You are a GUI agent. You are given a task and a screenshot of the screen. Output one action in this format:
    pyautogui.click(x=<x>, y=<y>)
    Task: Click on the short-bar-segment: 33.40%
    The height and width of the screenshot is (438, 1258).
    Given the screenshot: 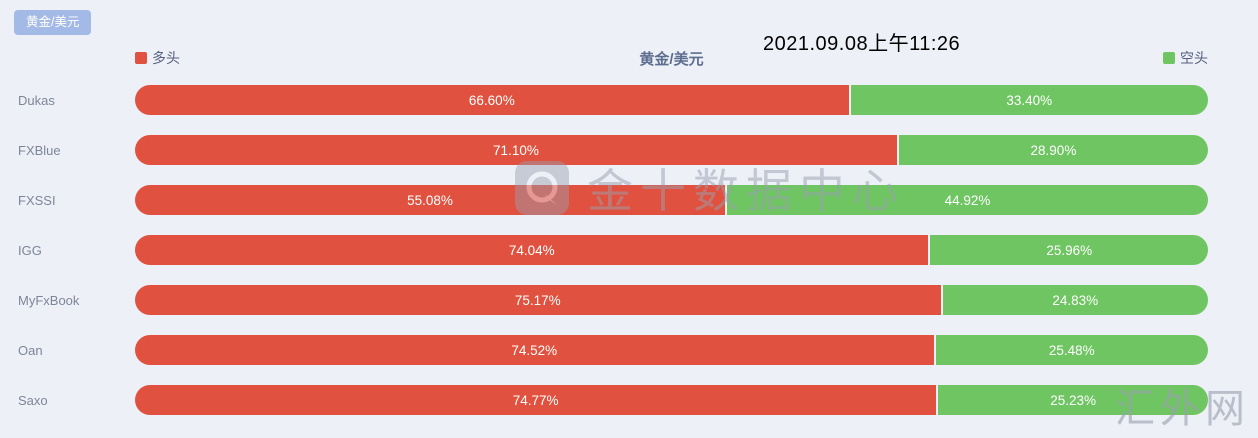 What is the action you would take?
    pyautogui.click(x=1029, y=100)
    